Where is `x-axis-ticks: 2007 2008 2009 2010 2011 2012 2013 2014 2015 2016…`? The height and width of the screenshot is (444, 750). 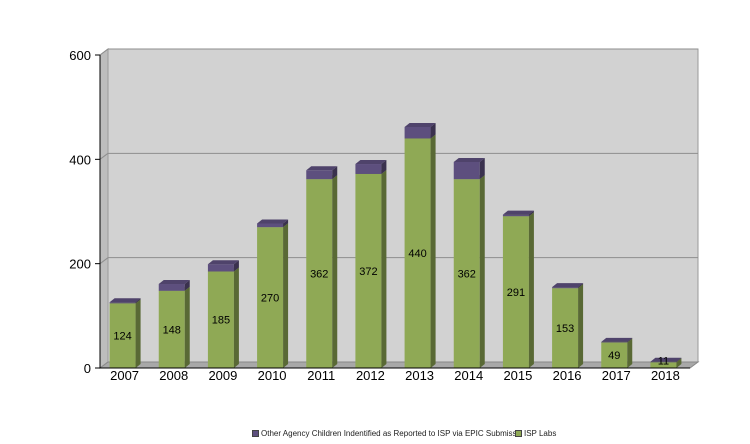
x-axis-ticks: 2007 2008 2009 2010 2011 2012 2013 2014 2015 2016… is located at coordinates (395, 375).